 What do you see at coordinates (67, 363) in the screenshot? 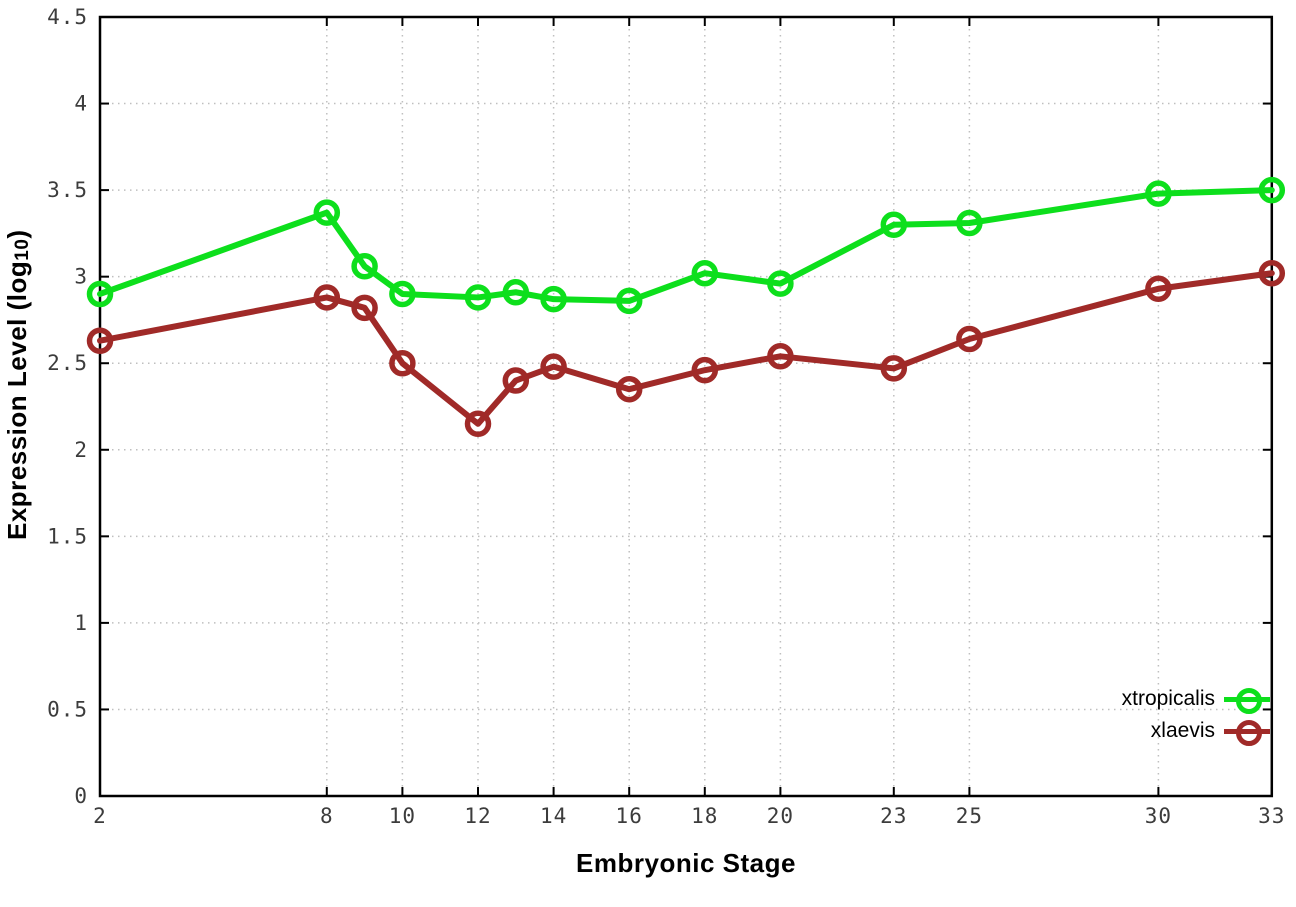
I see `y-tick-label: 2.5` at bounding box center [67, 363].